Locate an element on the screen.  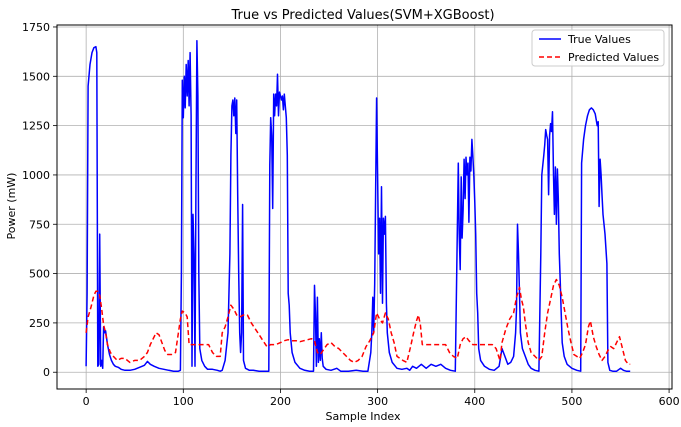
y-tick-label: 500 is located at coordinates (39, 274).